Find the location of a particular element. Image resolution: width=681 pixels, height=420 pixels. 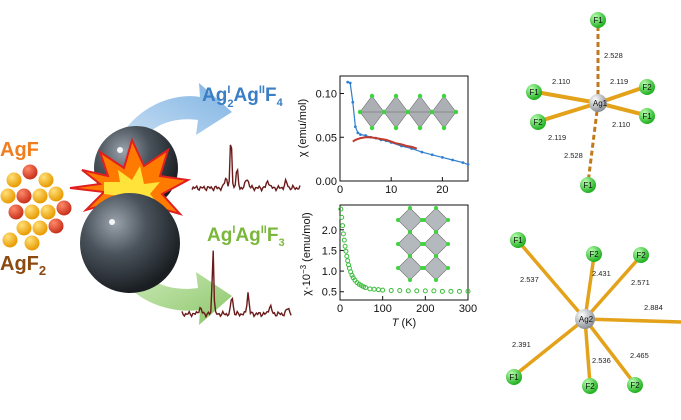

ag1-f-lr-icon is located at coordinates (647, 116).